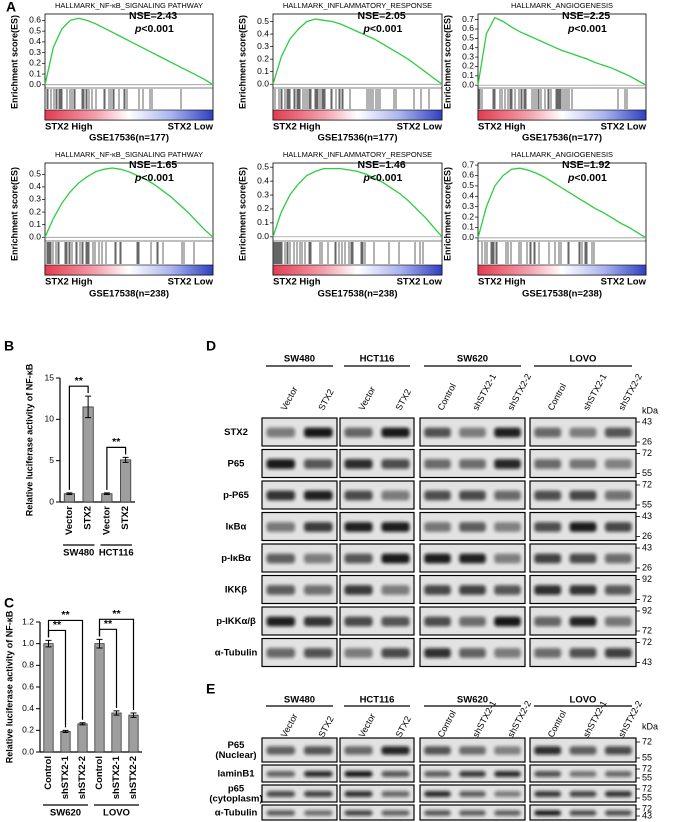 The height and width of the screenshot is (822, 685). Describe the element at coordinates (211, 346) in the screenshot. I see `panel-label: D` at that location.